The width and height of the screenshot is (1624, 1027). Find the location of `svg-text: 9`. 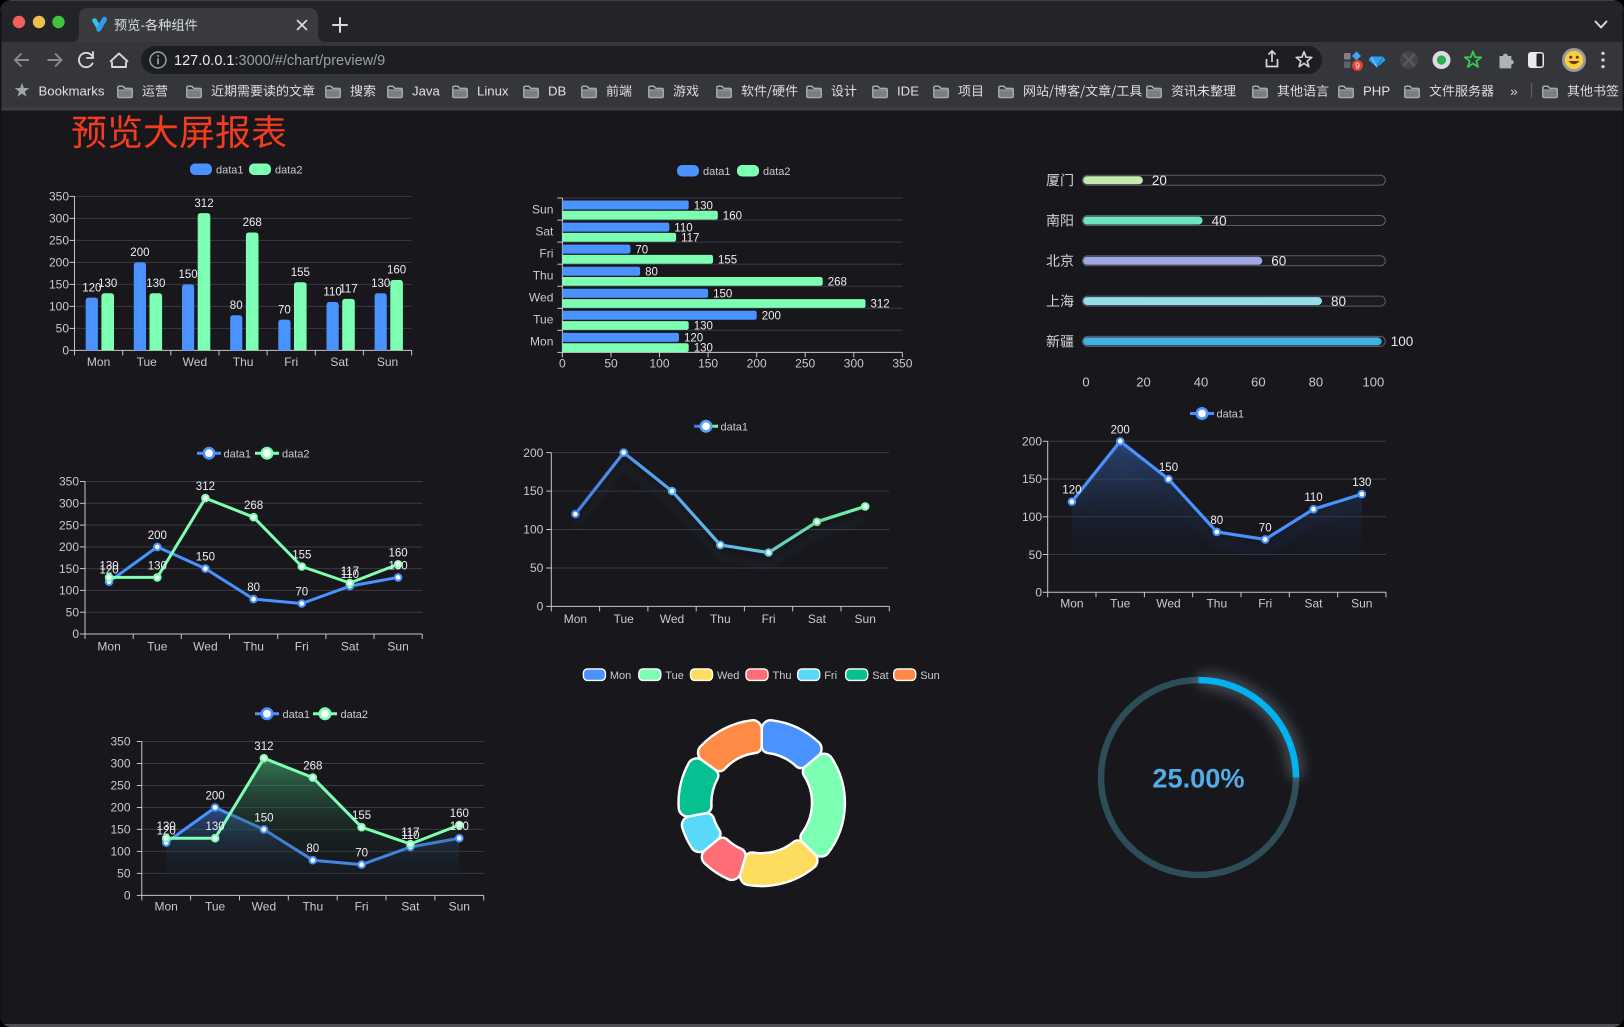

svg-text: 9 is located at coordinates (1357, 66).